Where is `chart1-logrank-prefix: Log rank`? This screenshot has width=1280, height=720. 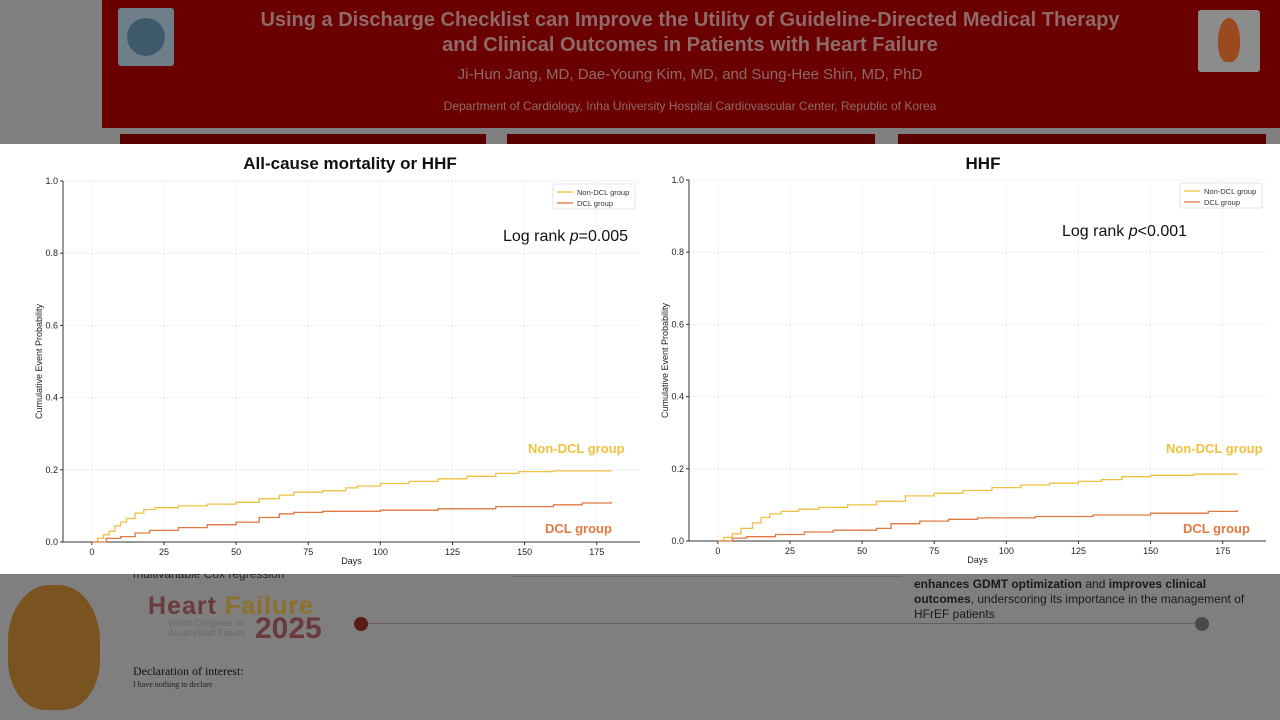 chart1-logrank-prefix: Log rank is located at coordinates (536, 236).